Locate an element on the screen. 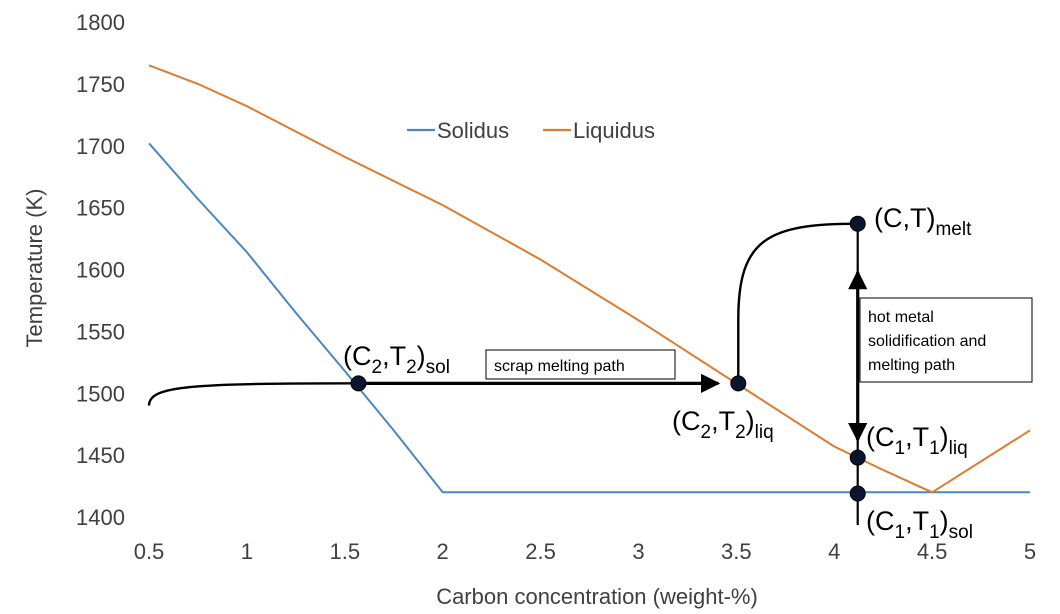 Image resolution: width=1060 pixels, height=614 pixels. y-tick-label: 1750 is located at coordinates (100, 84).